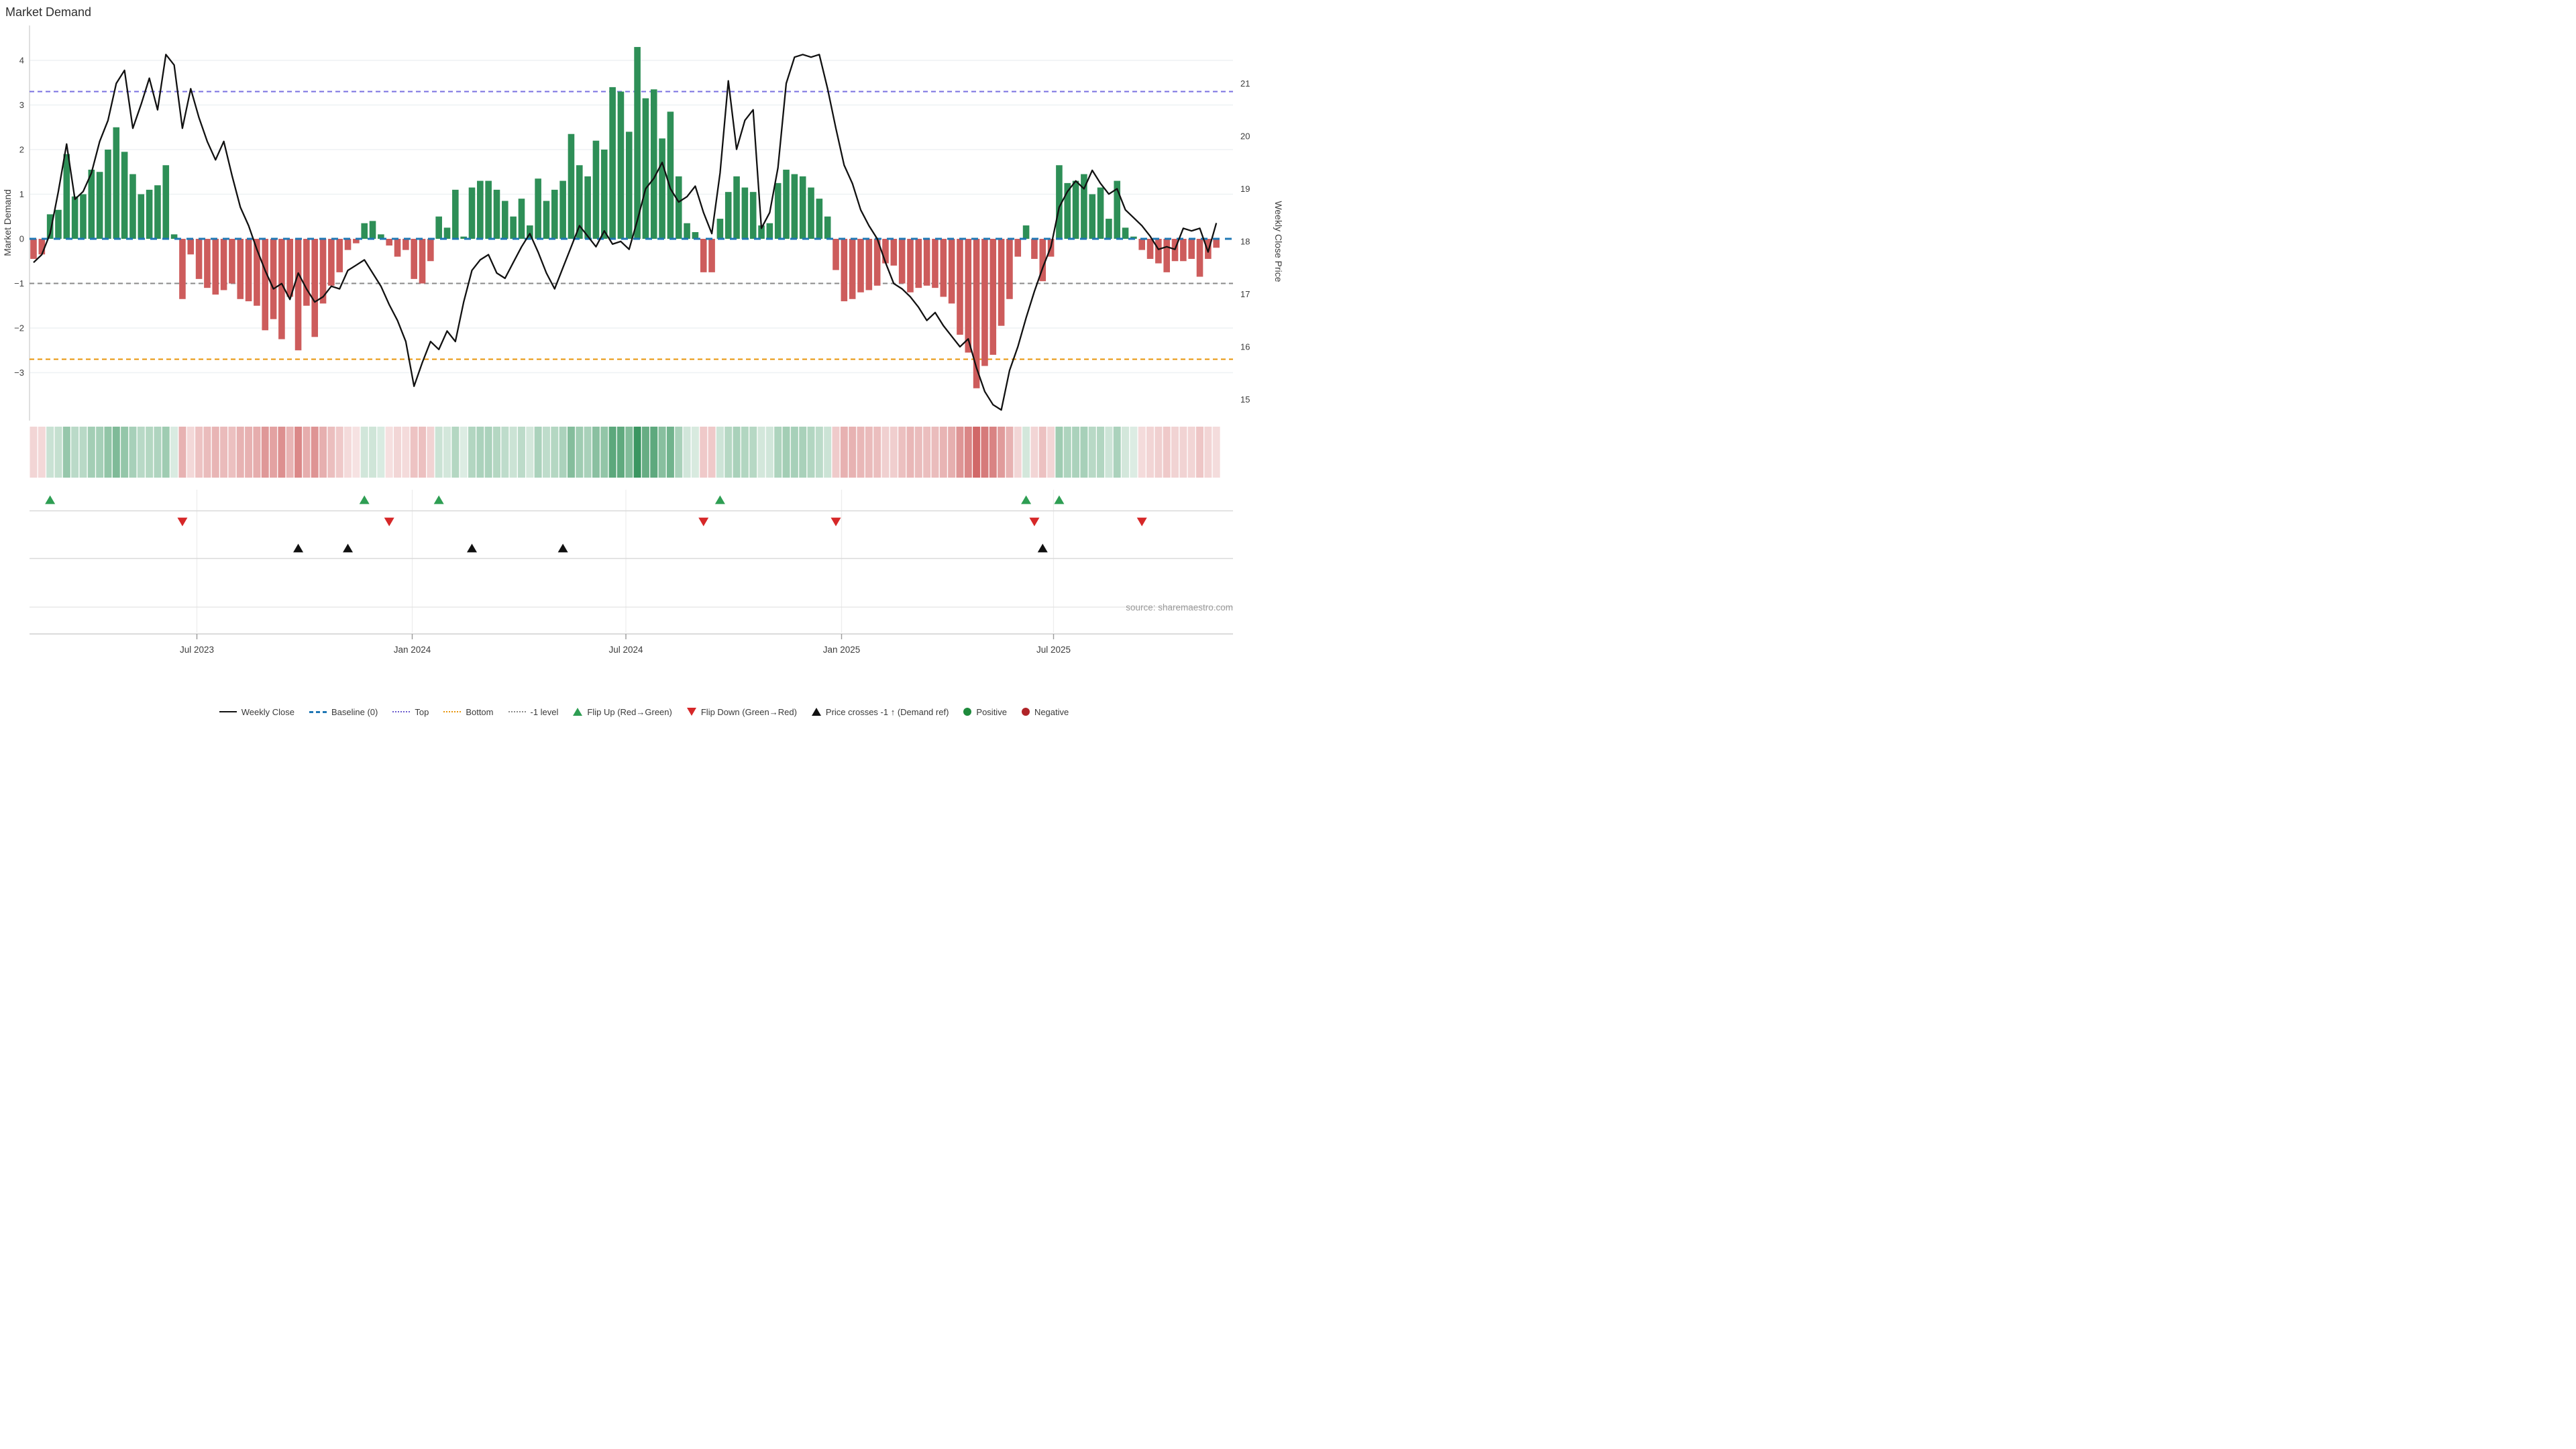 This screenshot has width=2576, height=1449. I want to click on legend-item-8: Positive, so click(985, 712).